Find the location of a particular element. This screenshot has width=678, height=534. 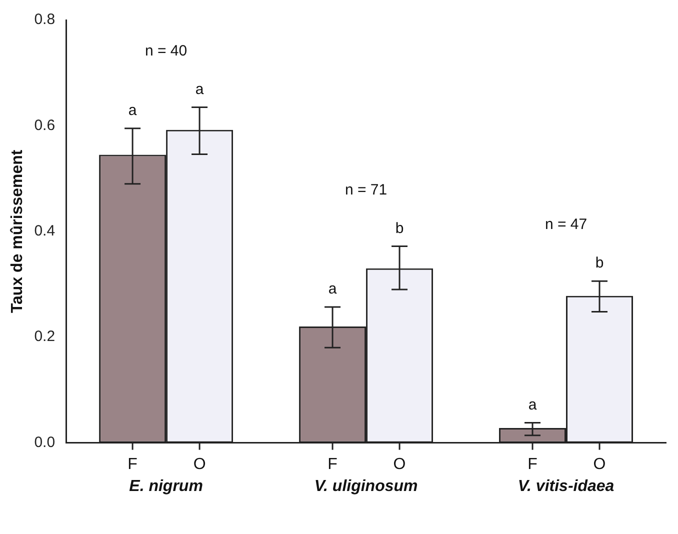

annotation: n = 40 is located at coordinates (166, 51).